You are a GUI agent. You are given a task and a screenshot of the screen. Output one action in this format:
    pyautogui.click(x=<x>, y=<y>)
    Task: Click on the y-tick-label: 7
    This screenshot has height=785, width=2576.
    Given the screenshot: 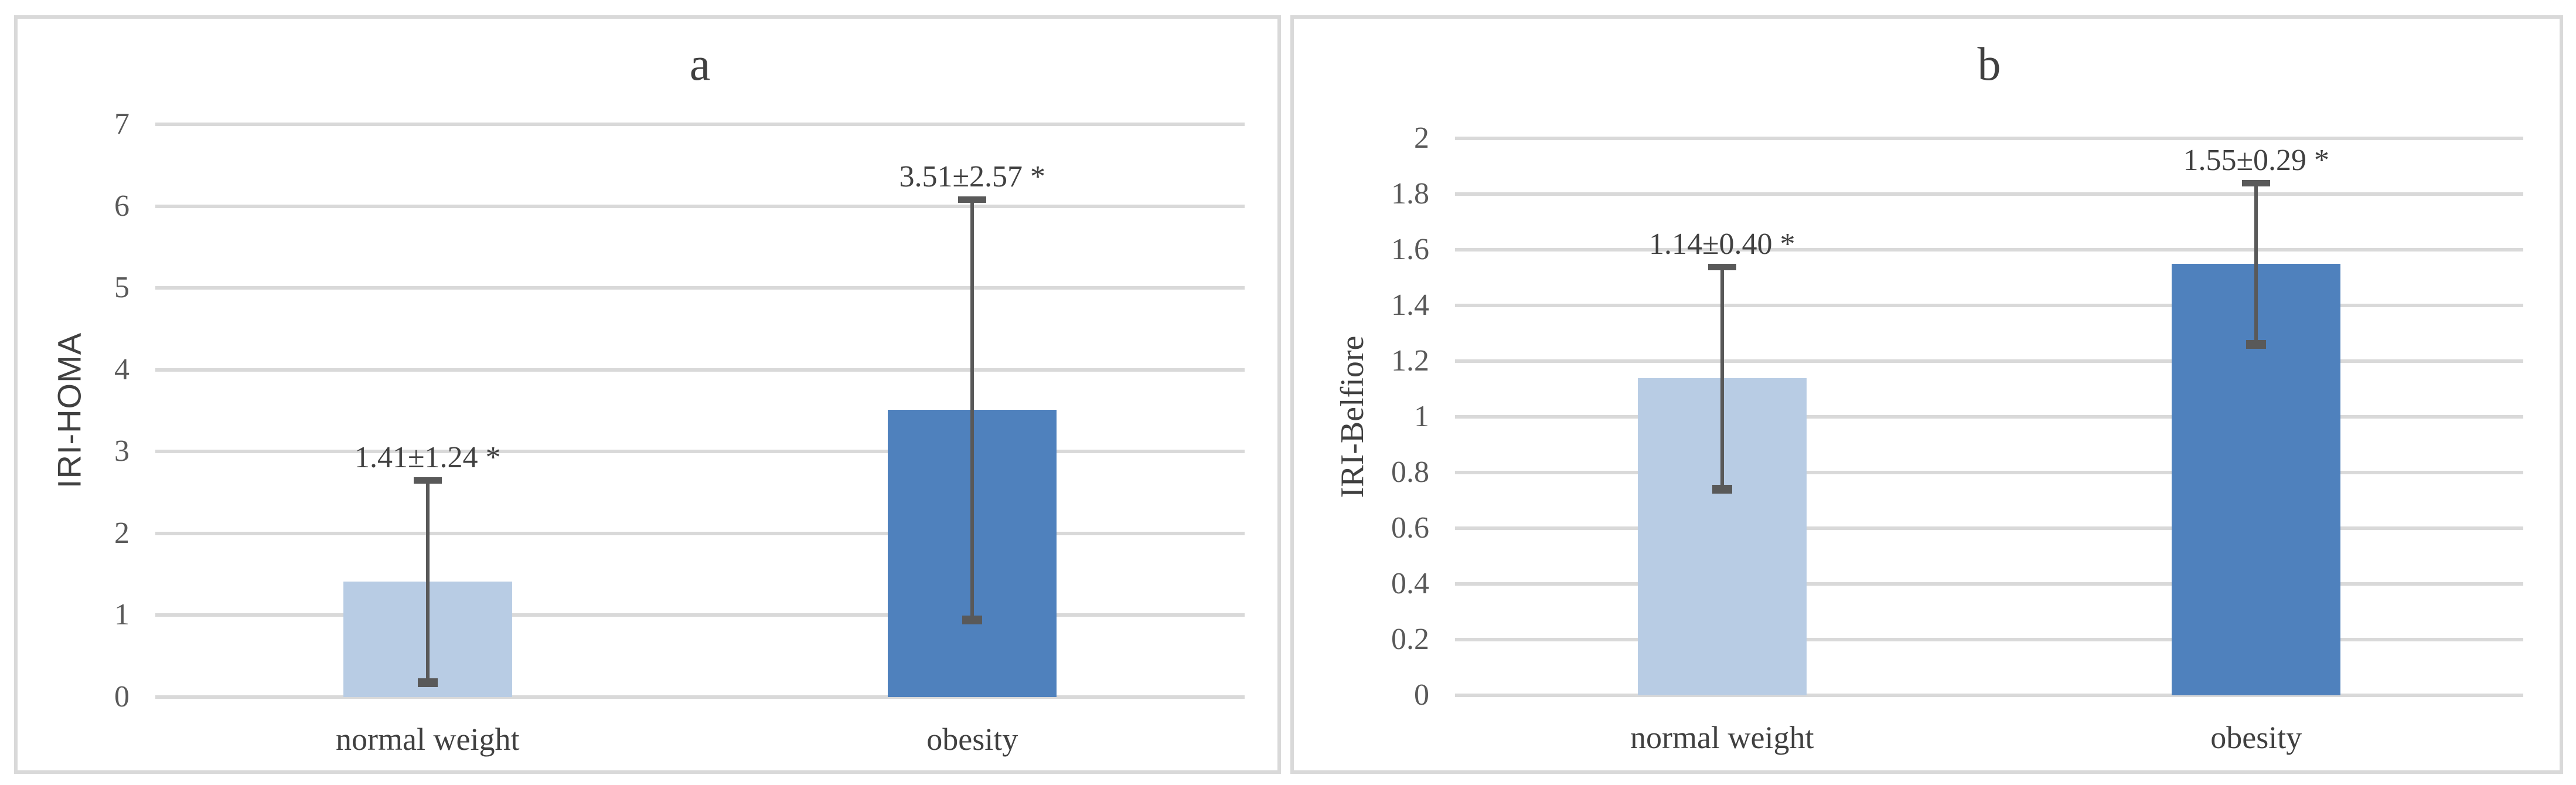 What is the action you would take?
    pyautogui.click(x=122, y=124)
    